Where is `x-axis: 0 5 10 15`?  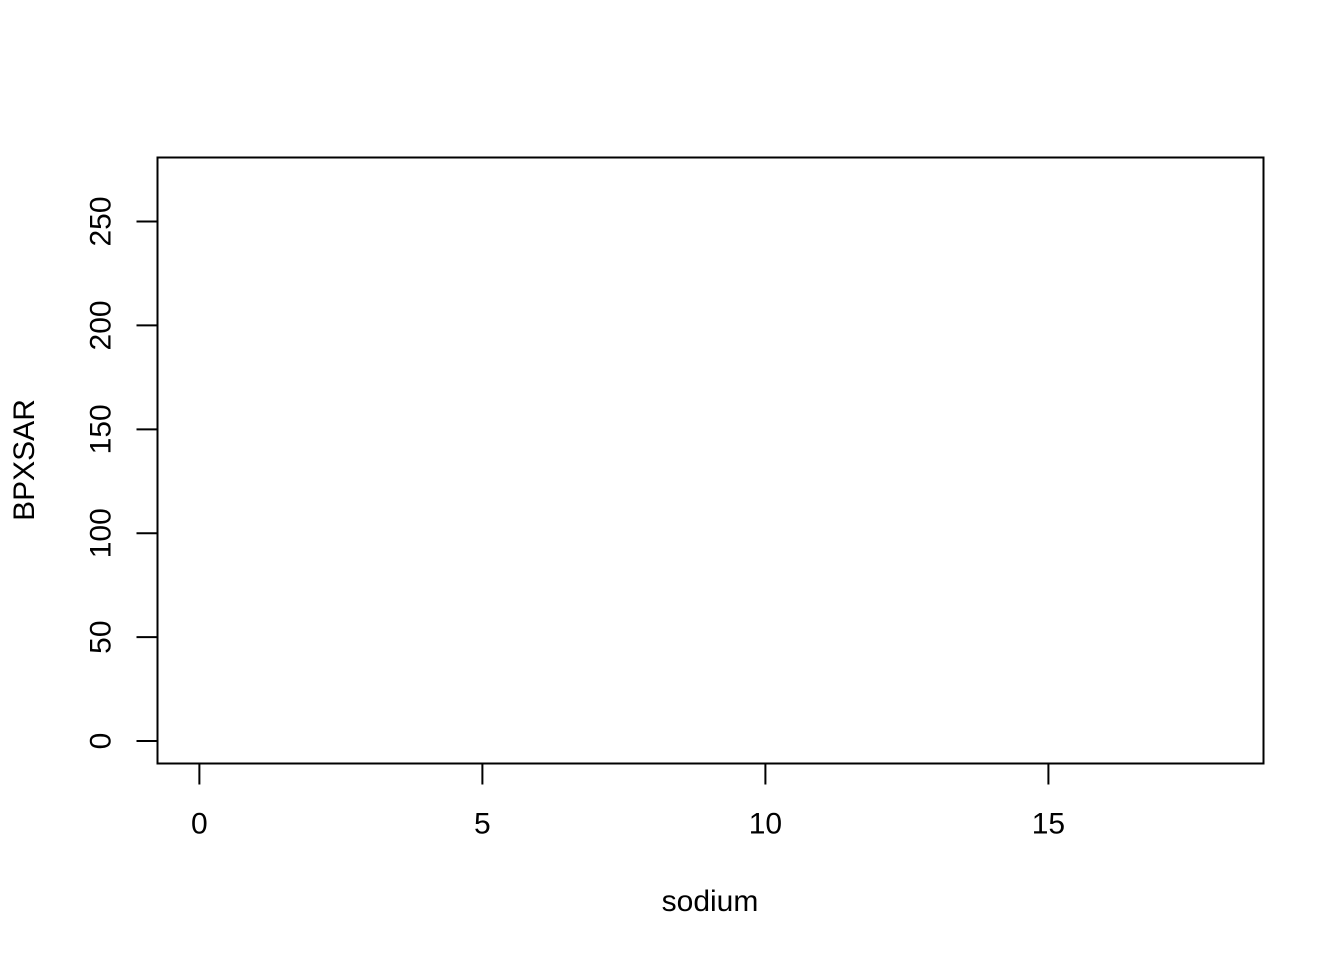 x-axis: 0 5 10 15 is located at coordinates (628, 801).